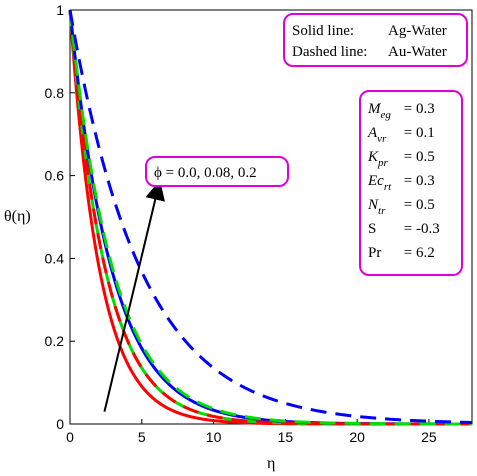  What do you see at coordinates (55, 341) in the screenshot?
I see `y-tick-label: 0.2` at bounding box center [55, 341].